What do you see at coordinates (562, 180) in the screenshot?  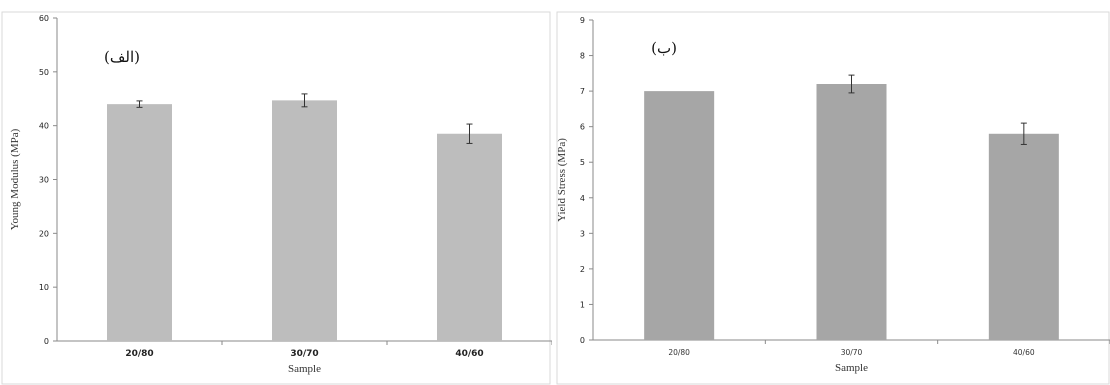 I see `y-axis-title-b: Yield Stress (MPa)` at bounding box center [562, 180].